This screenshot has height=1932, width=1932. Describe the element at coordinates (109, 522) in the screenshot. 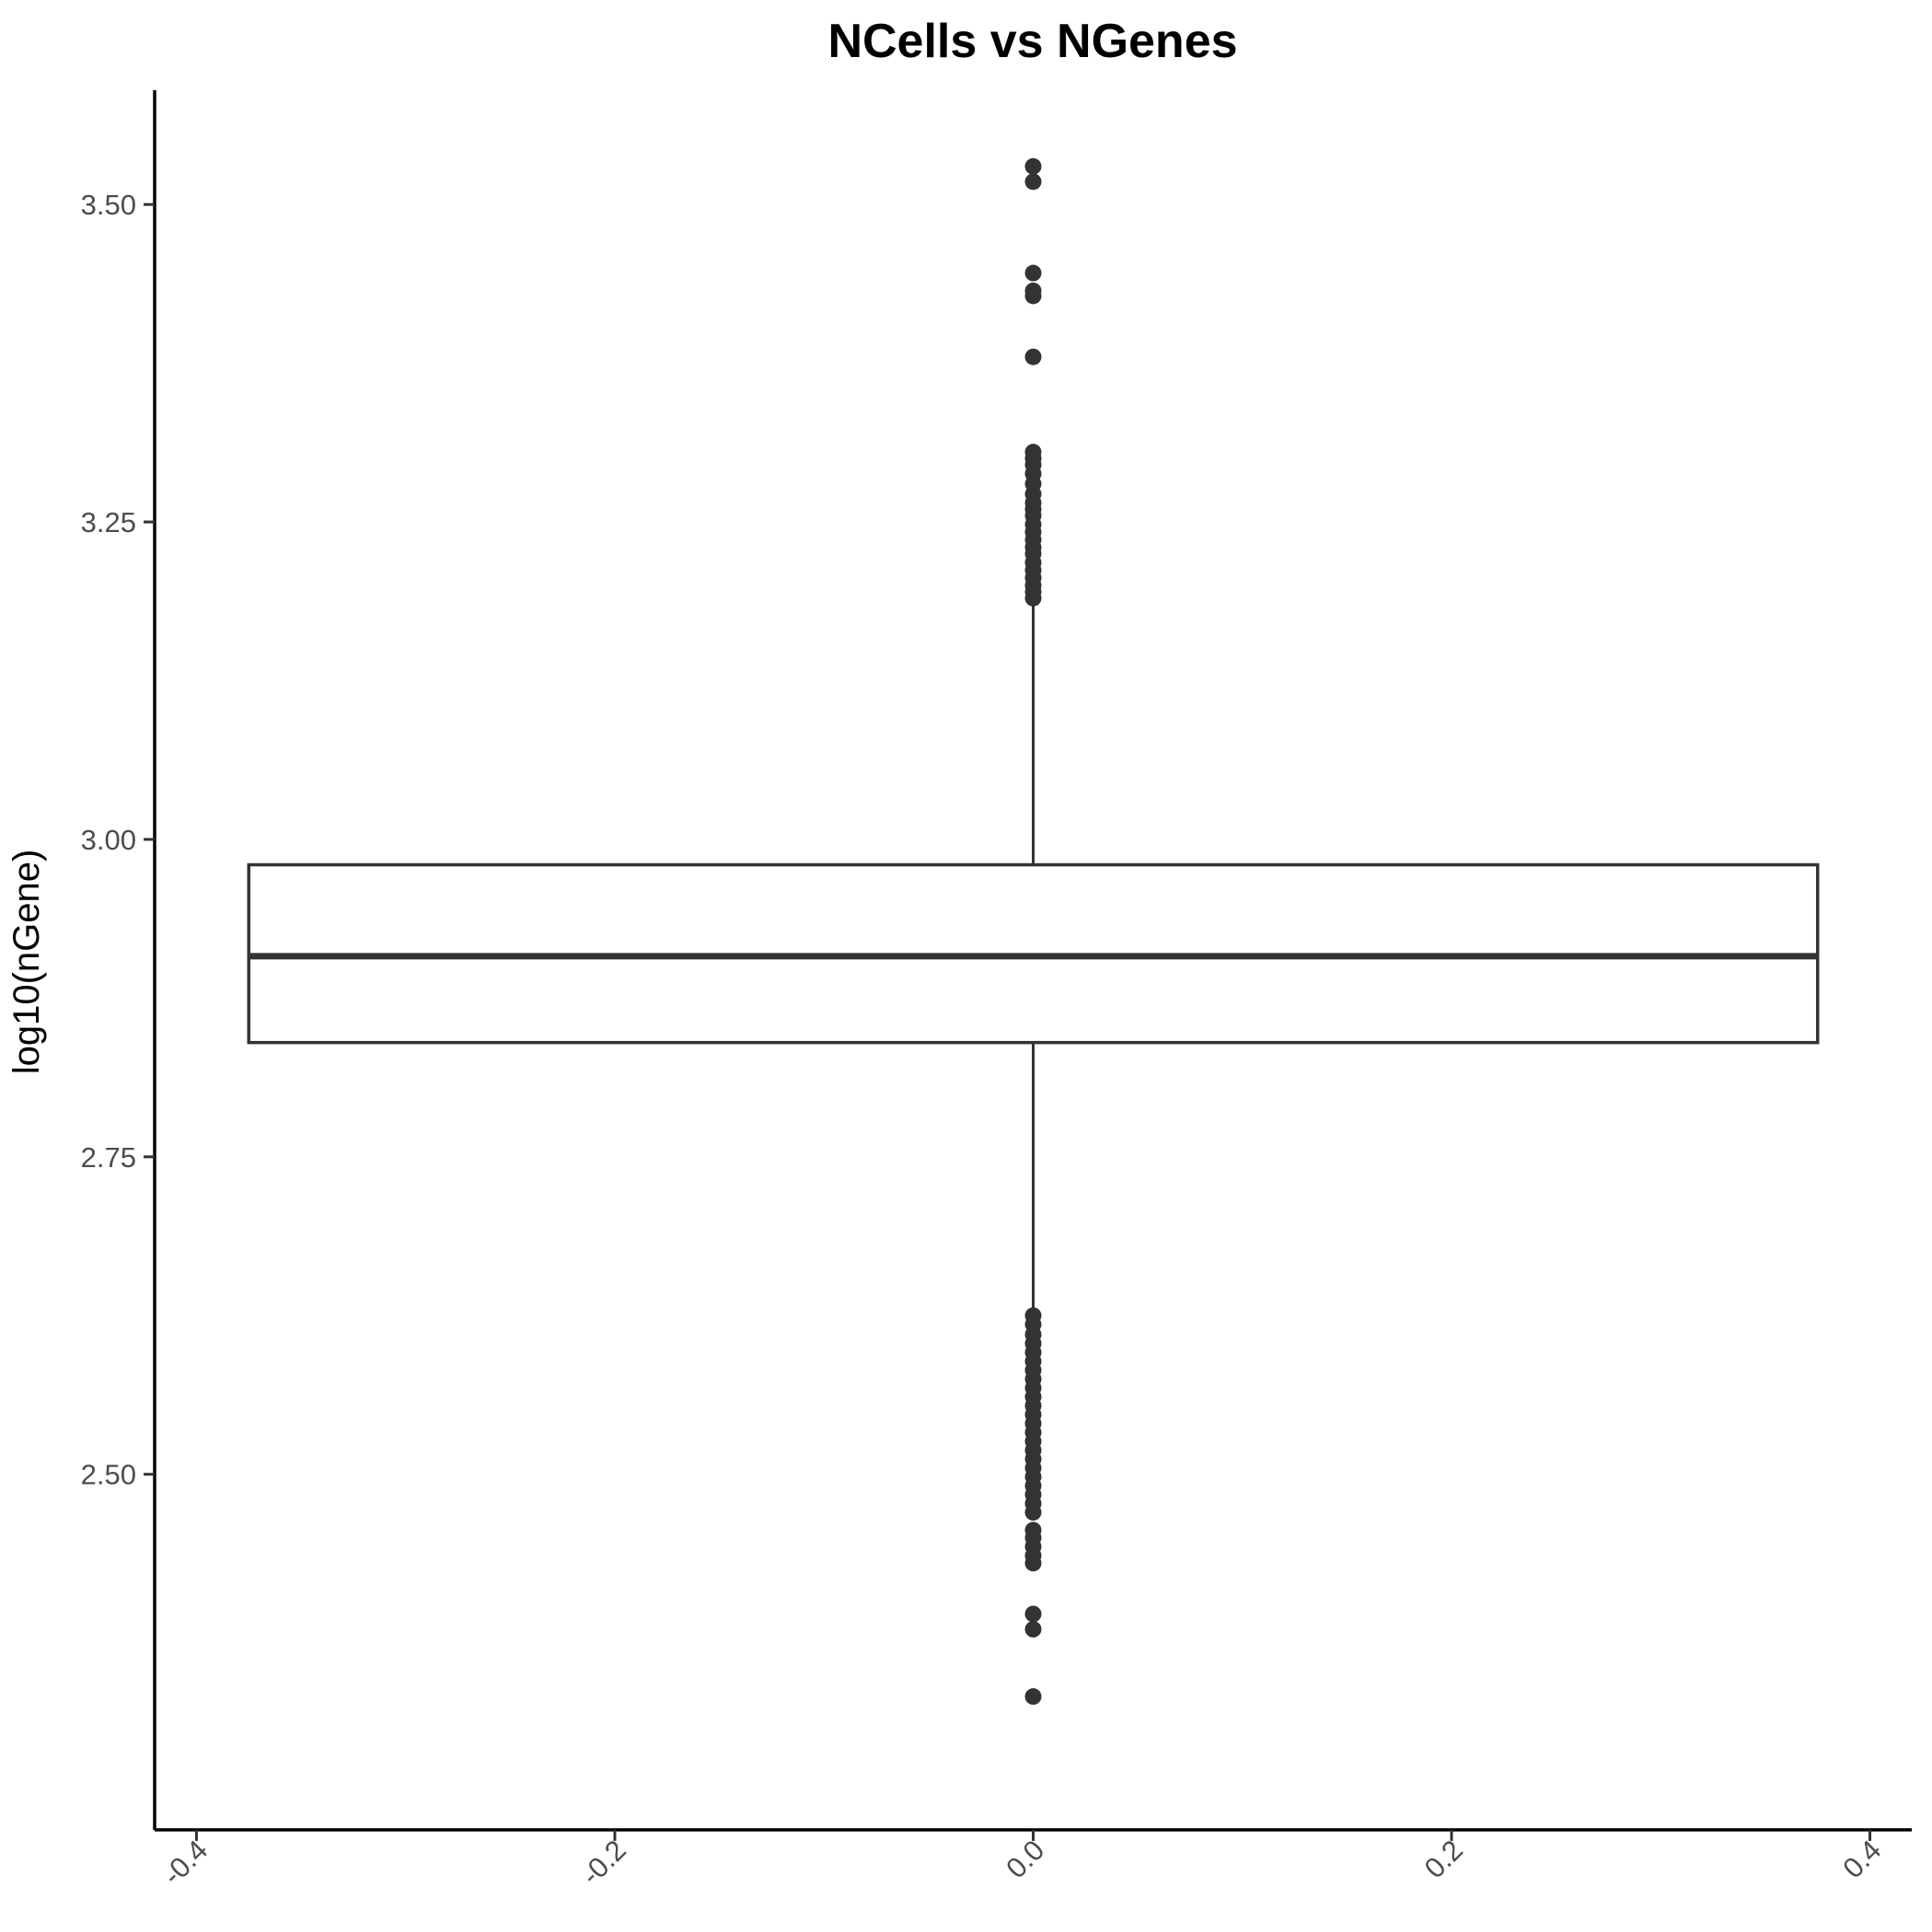

I see `y-tick-label: 3.25` at that location.